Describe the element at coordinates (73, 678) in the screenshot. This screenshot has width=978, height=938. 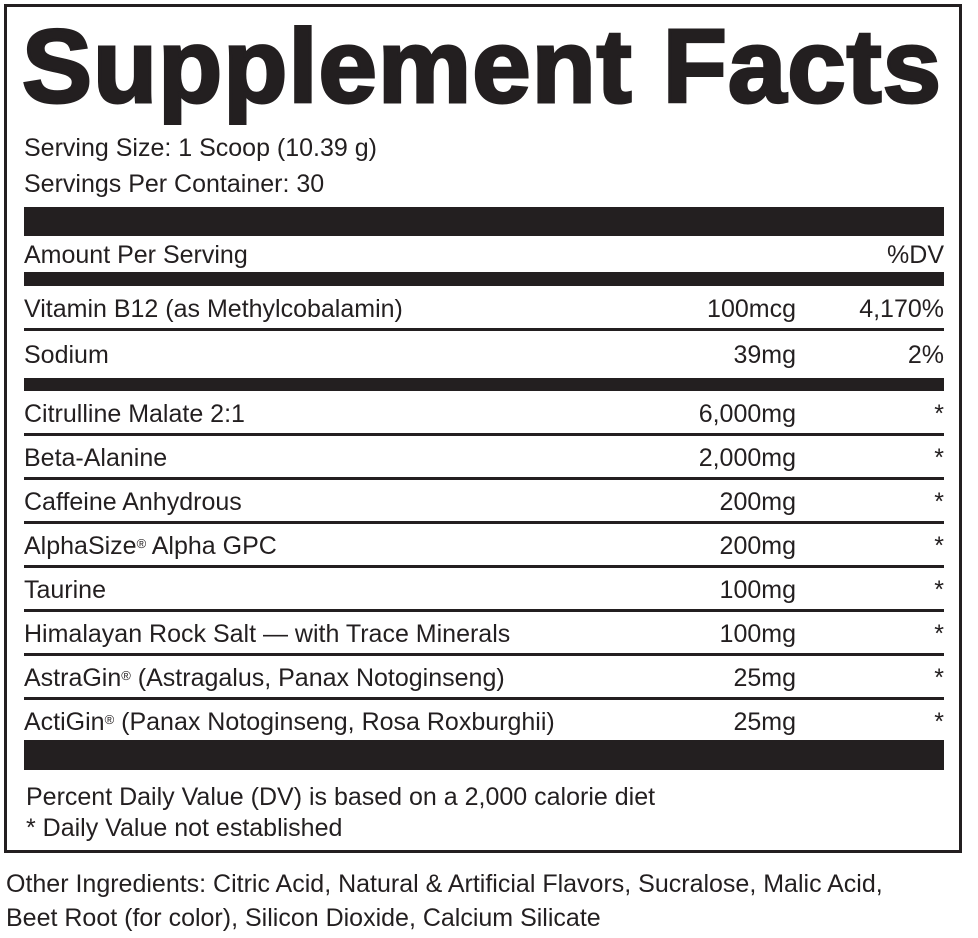
I see `ingredient-name-text: AstraGin` at that location.